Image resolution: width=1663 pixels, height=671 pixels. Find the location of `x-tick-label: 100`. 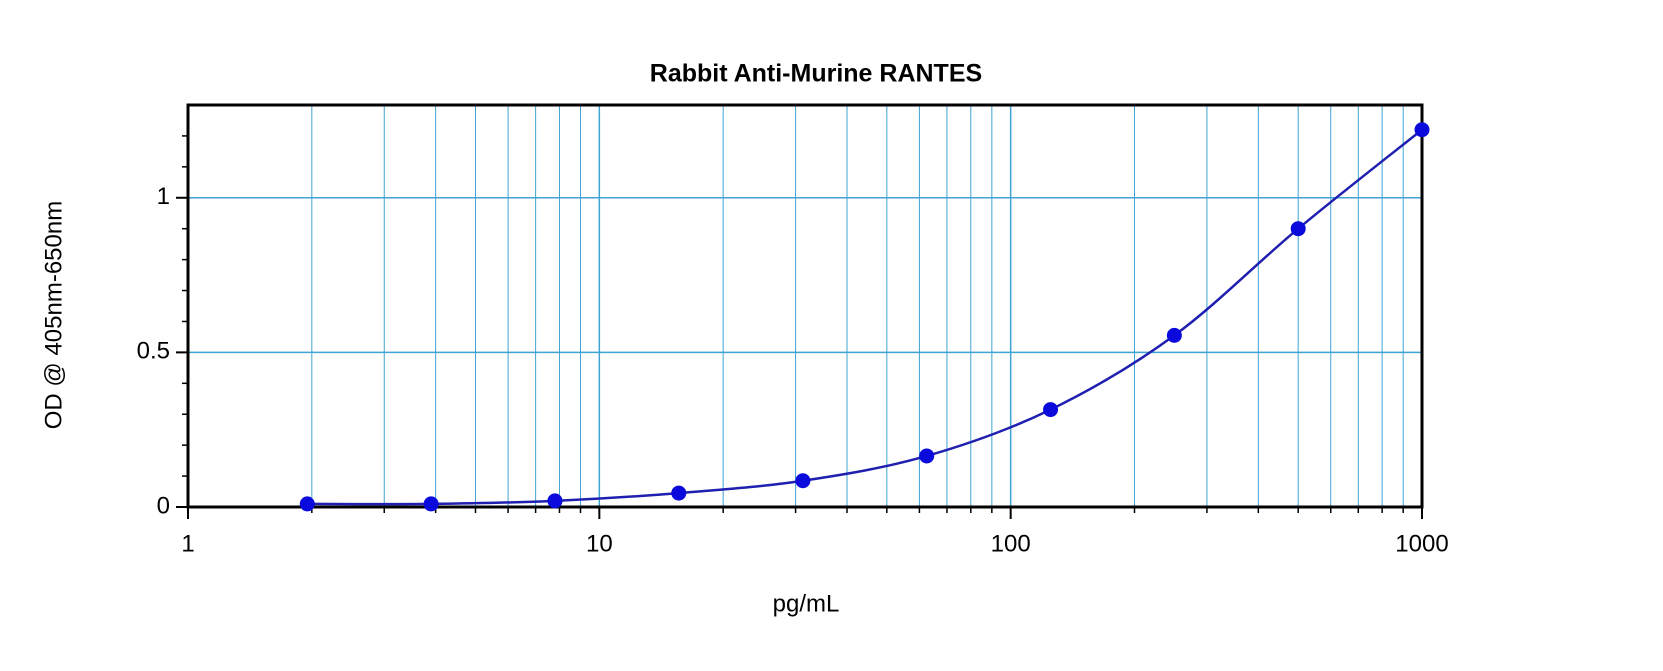

x-tick-label: 100 is located at coordinates (1011, 543).